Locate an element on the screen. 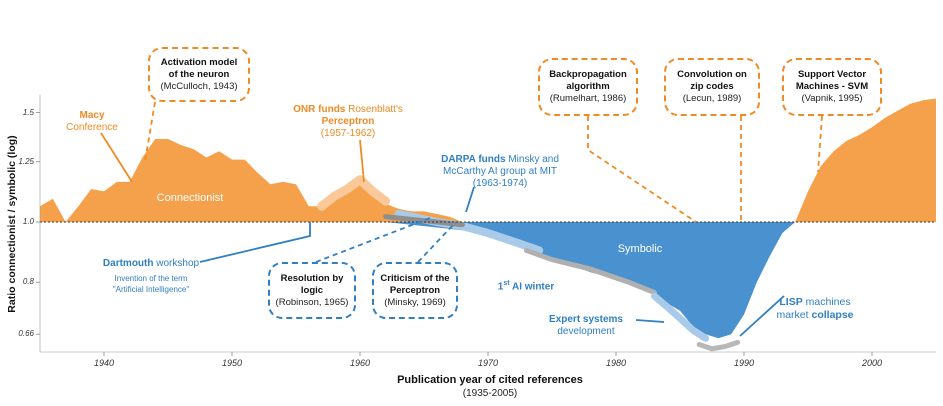  backprop-cite: (Rumelhart, 1986) is located at coordinates (588, 98).